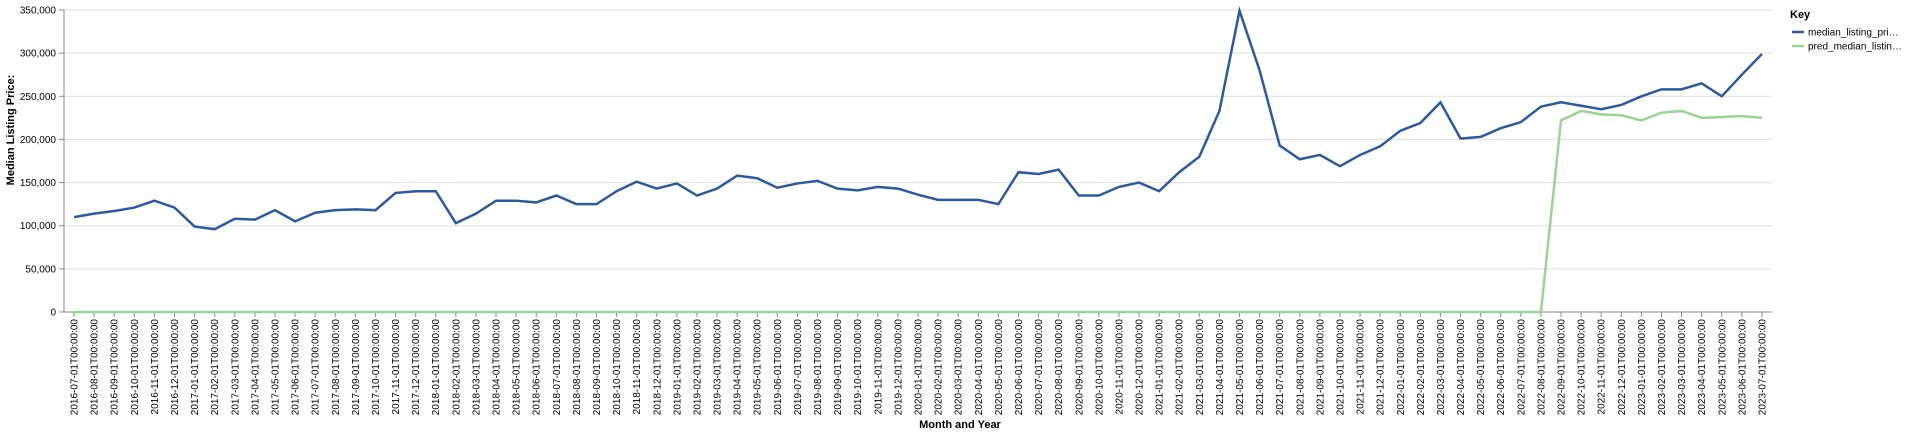  Describe the element at coordinates (858, 367) in the screenshot. I see `x-tick-label: 2019-10-01T00:00:00` at that location.